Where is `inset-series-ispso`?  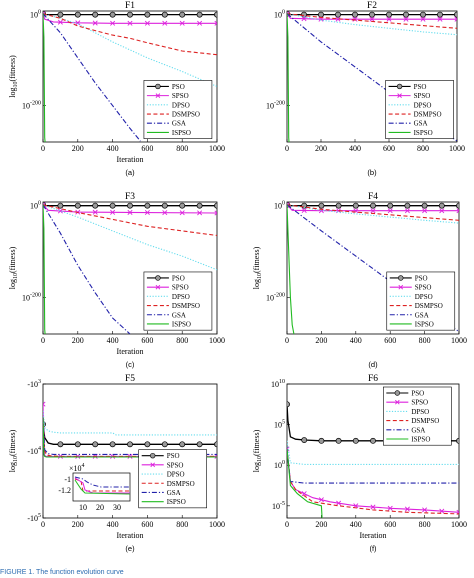
inset-series-ispso is located at coordinates (102, 487).